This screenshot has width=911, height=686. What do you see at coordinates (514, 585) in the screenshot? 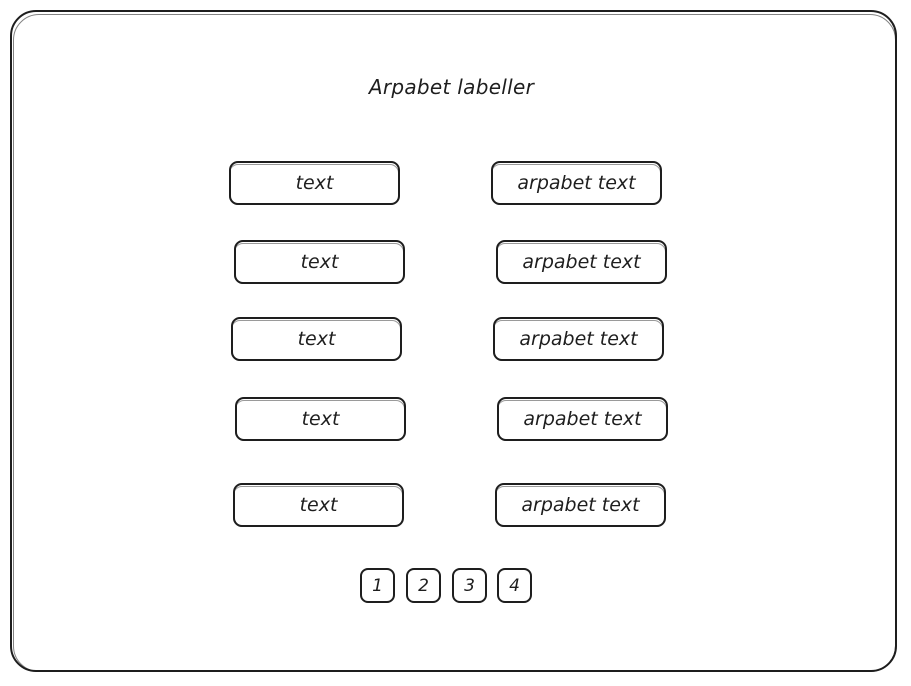
I see `page-button-4: 4` at bounding box center [514, 585].